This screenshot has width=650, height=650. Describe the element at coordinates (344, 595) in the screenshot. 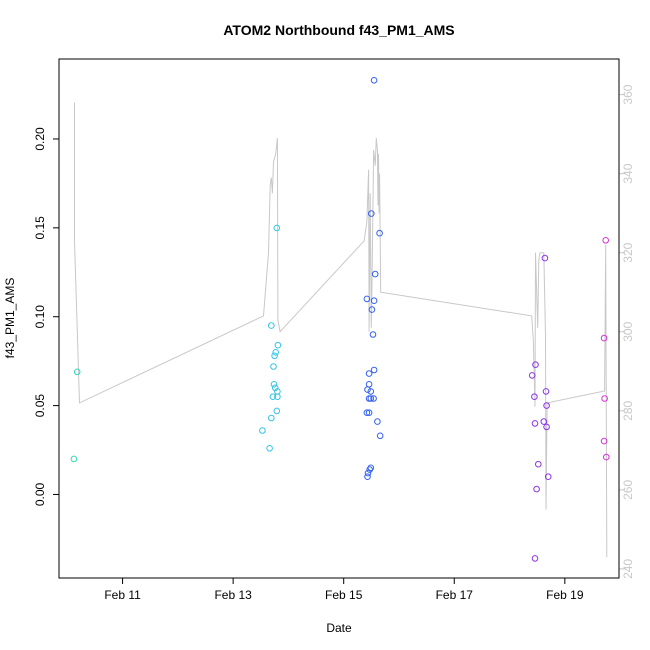

I see `x-tick-label: Feb 15` at that location.